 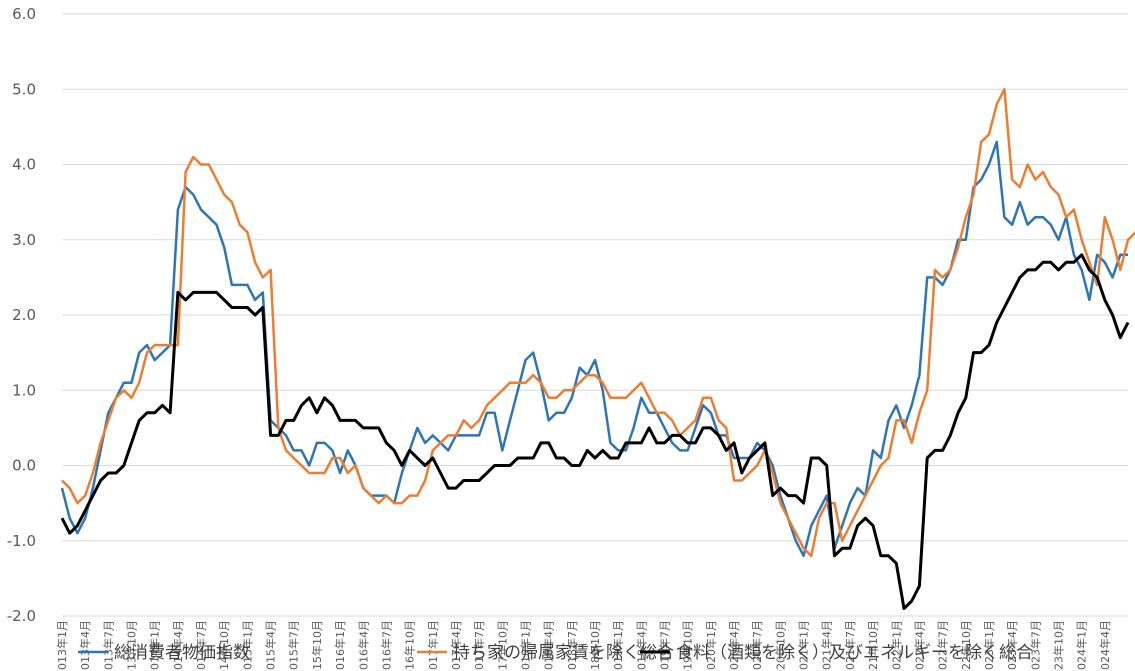 What do you see at coordinates (734, 645) in the screenshot?
I see `x-tick-label: 2020年4月` at bounding box center [734, 645].